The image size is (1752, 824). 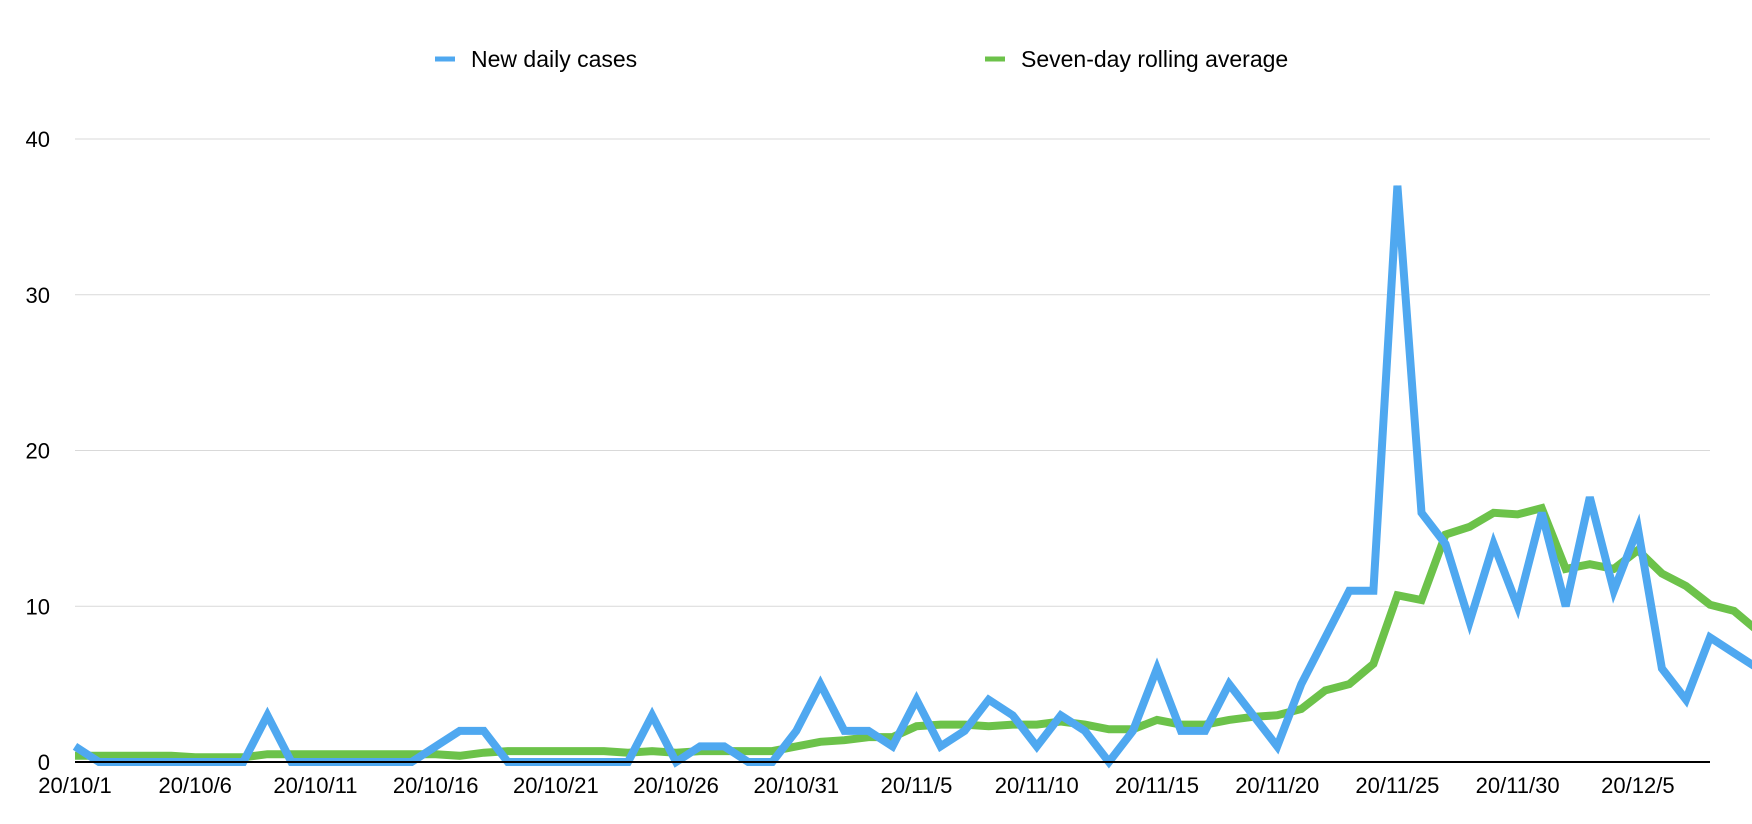 I want to click on x-tick-label: 20/11/10, so click(x=1037, y=785).